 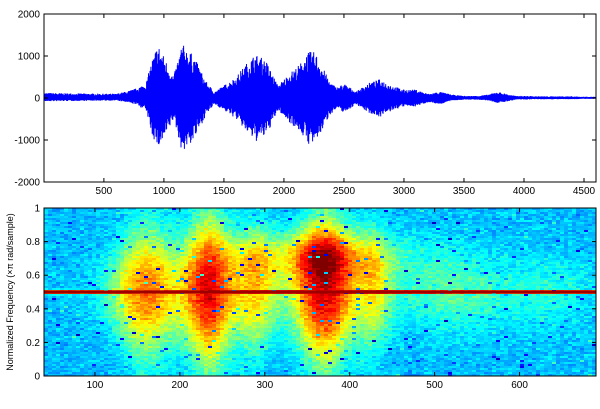 What do you see at coordinates (37, 99) in the screenshot?
I see `waveform-y-tick-label: 0` at bounding box center [37, 99].